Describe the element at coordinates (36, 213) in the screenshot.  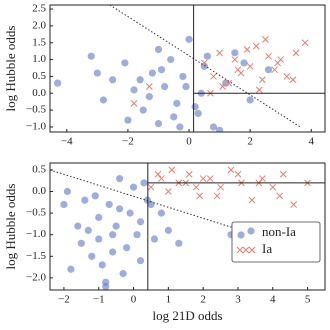
I see `y-tick-label: −0.5` at that location.